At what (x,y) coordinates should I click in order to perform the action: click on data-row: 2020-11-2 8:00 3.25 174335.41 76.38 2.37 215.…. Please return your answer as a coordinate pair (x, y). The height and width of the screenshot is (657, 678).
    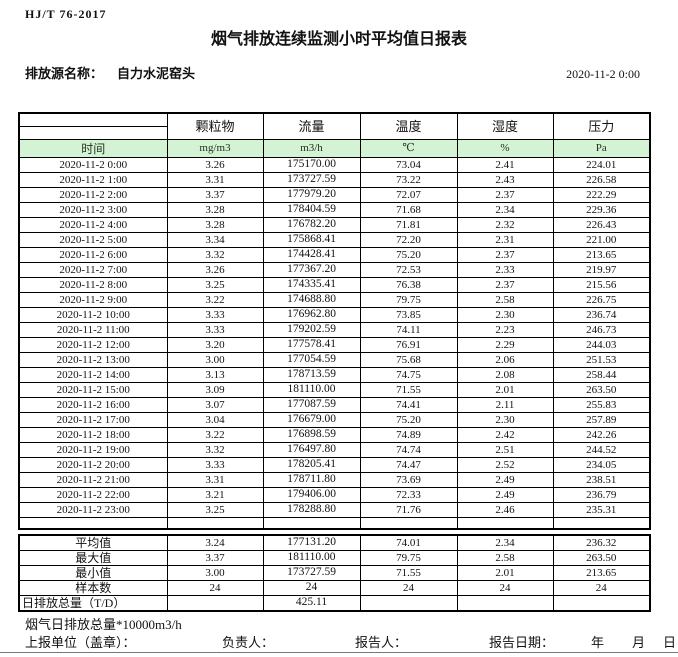
    Looking at the image, I should click on (334, 285).